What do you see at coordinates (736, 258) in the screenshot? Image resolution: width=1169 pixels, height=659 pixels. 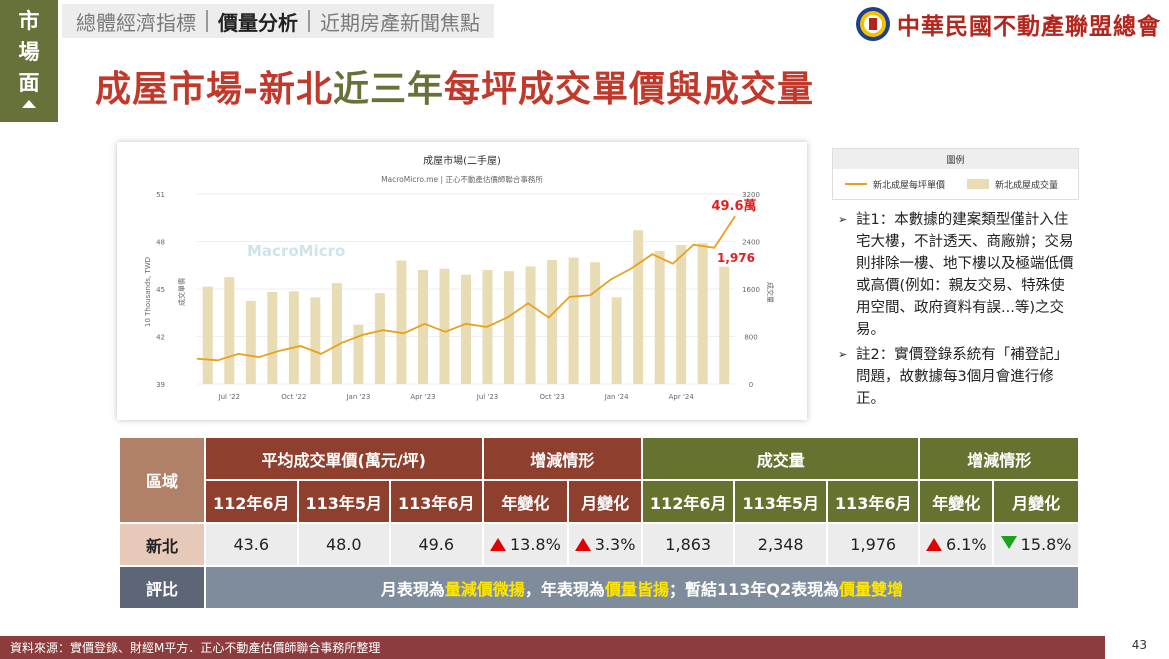 I see `volume-annotation: 1,976` at bounding box center [736, 258].